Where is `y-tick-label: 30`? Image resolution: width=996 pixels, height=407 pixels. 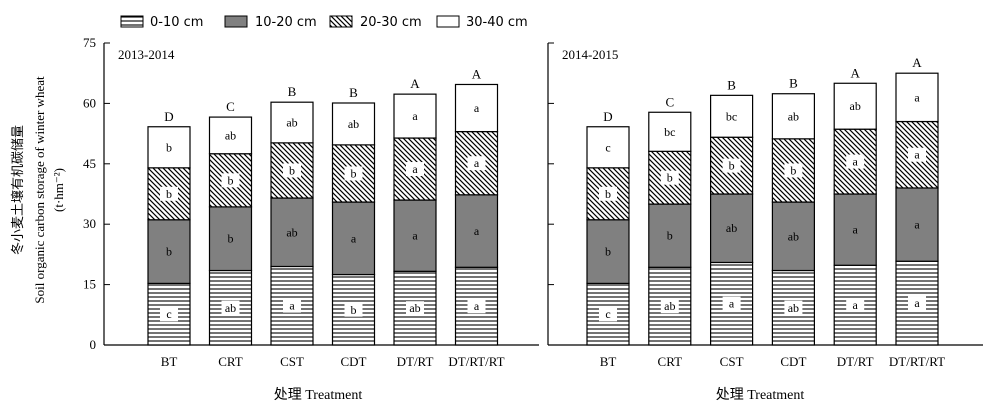
y-tick-label: 30 is located at coordinates (89, 223).